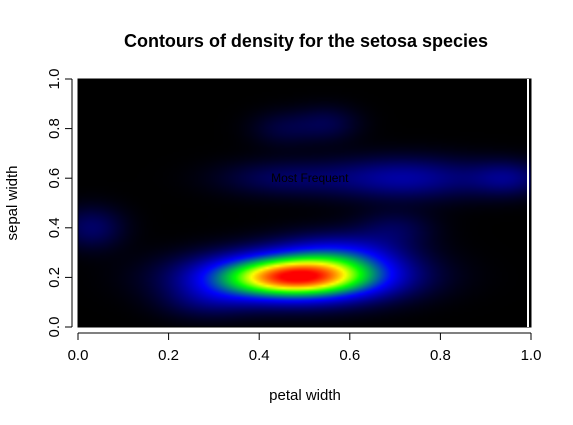  What do you see at coordinates (310, 178) in the screenshot?
I see `most-frequent-label: Most Frequent` at bounding box center [310, 178].